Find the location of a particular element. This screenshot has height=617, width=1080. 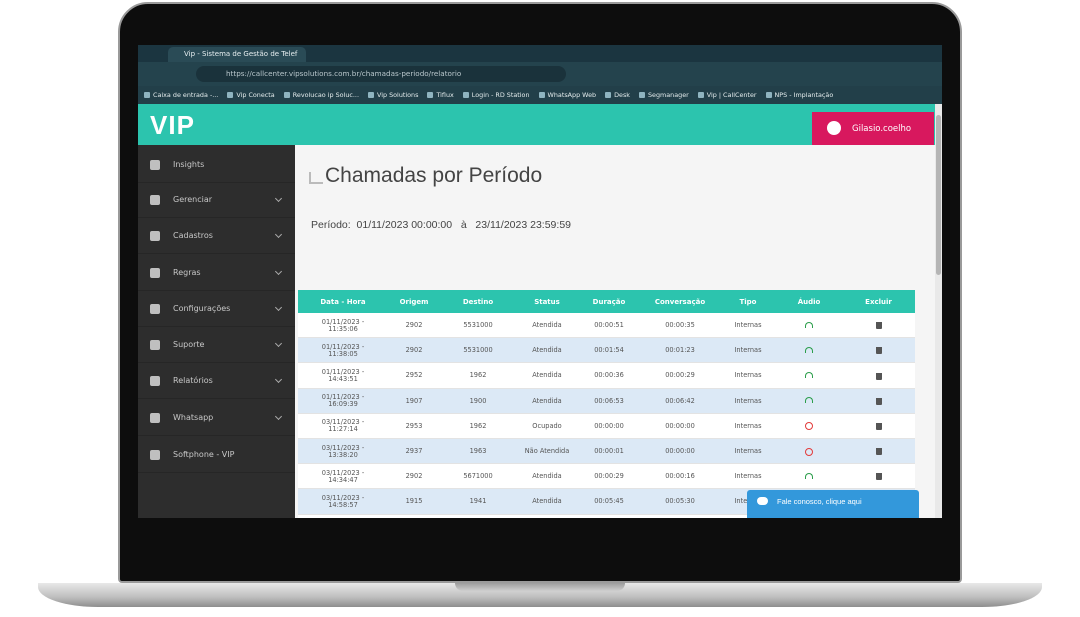

table-cell: 01/11/2023 - 16:09:39 is located at coordinates (343, 401).